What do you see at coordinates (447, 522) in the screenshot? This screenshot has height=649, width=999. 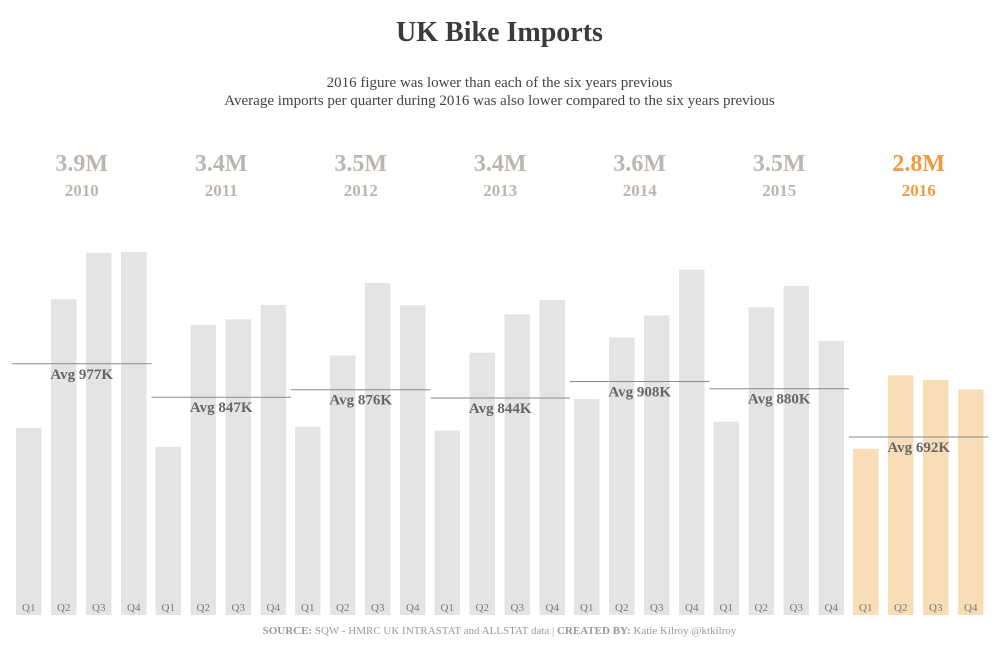 I see `bar-2013-Q1` at bounding box center [447, 522].